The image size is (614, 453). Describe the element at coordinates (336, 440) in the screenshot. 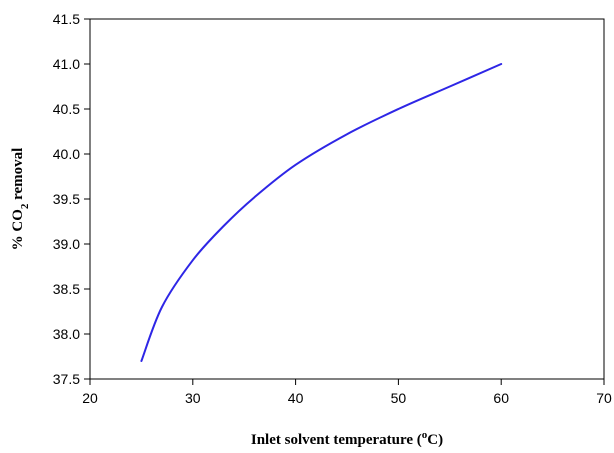

I see `x-axis-title-main: Inlet solvent temperature (` at that location.